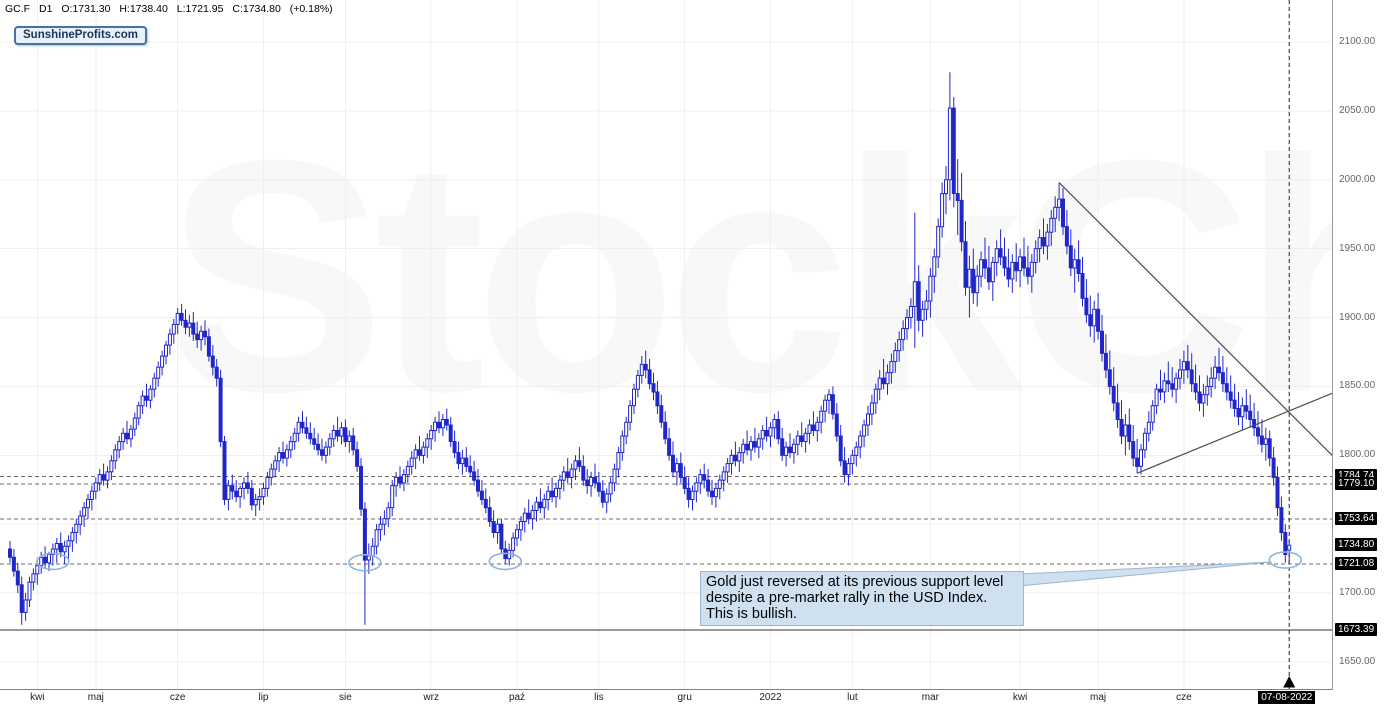 Image resolution: width=1387 pixels, height=707 pixels. What do you see at coordinates (1289, 682) in the screenshot?
I see `date-marker-arrow` at bounding box center [1289, 682].